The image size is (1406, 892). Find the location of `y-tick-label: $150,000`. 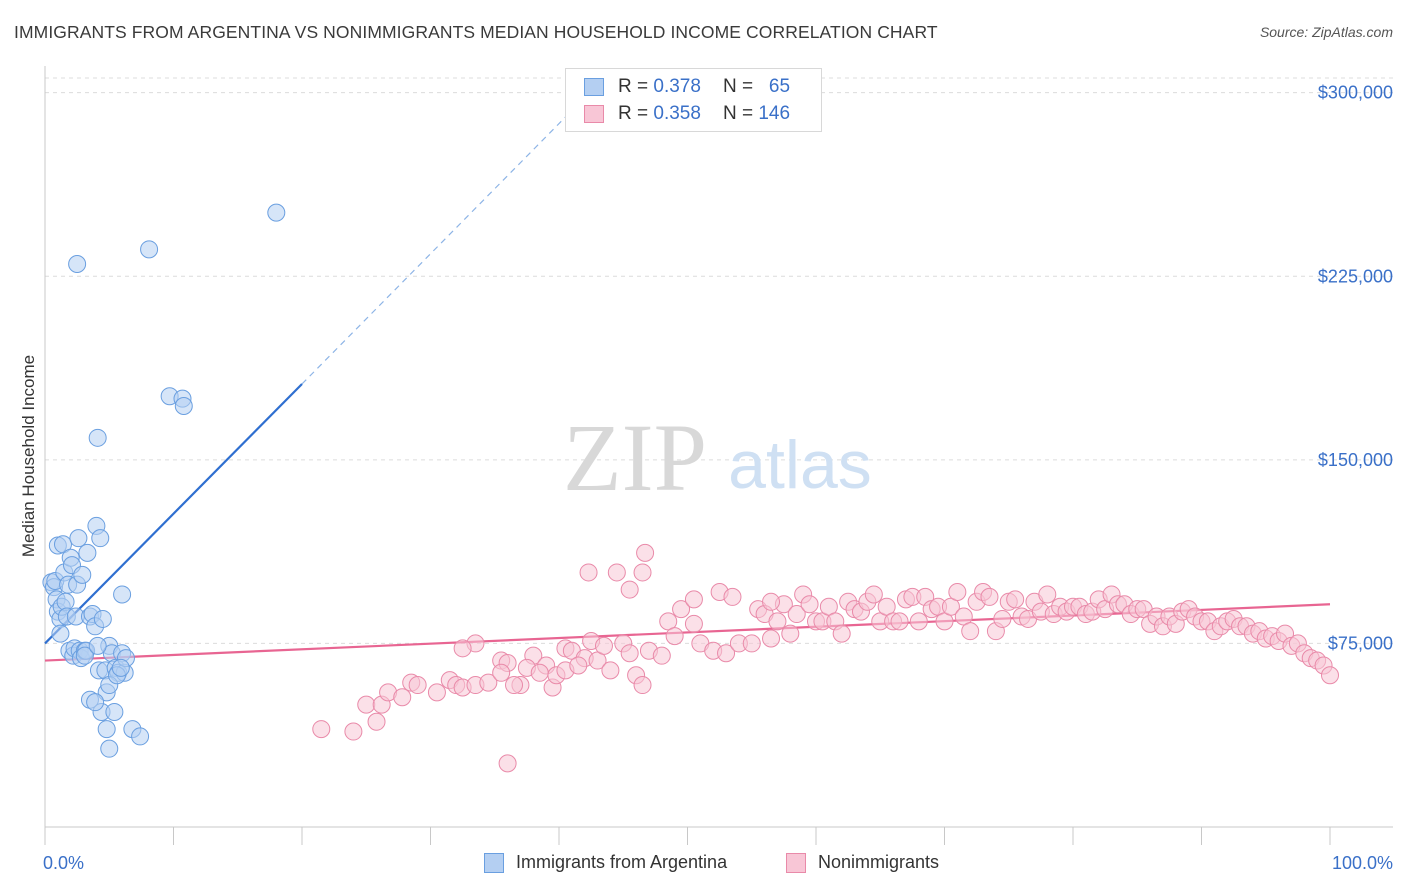

y-tick-label: $150,000 is located at coordinates (1355, 460).